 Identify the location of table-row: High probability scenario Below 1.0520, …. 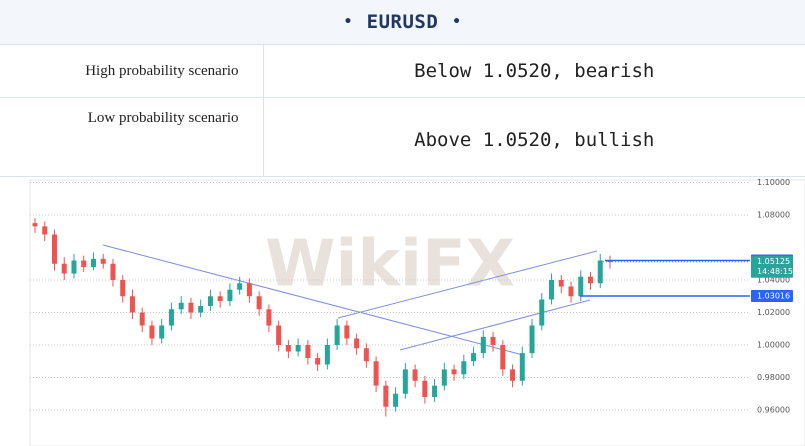
(402, 71).